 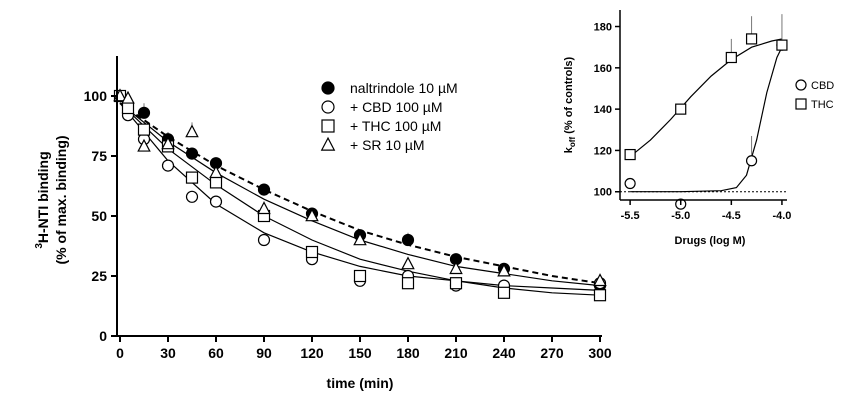 I want to click on main-x-tick-label: 210, so click(x=456, y=353).